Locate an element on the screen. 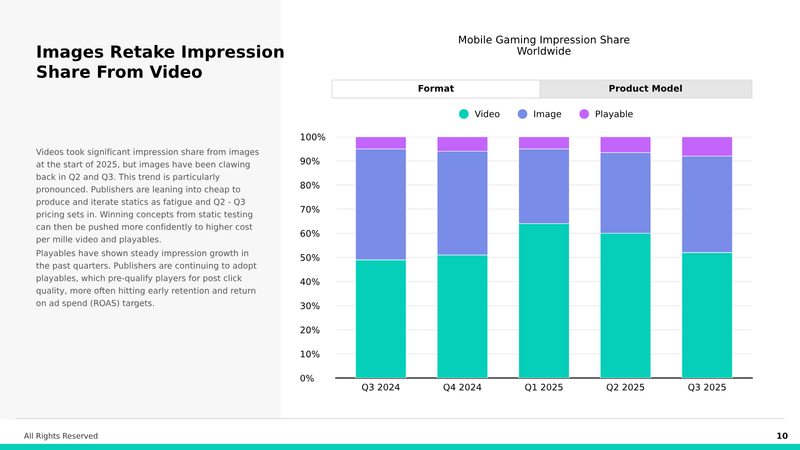  legend-label: Video is located at coordinates (487, 114).